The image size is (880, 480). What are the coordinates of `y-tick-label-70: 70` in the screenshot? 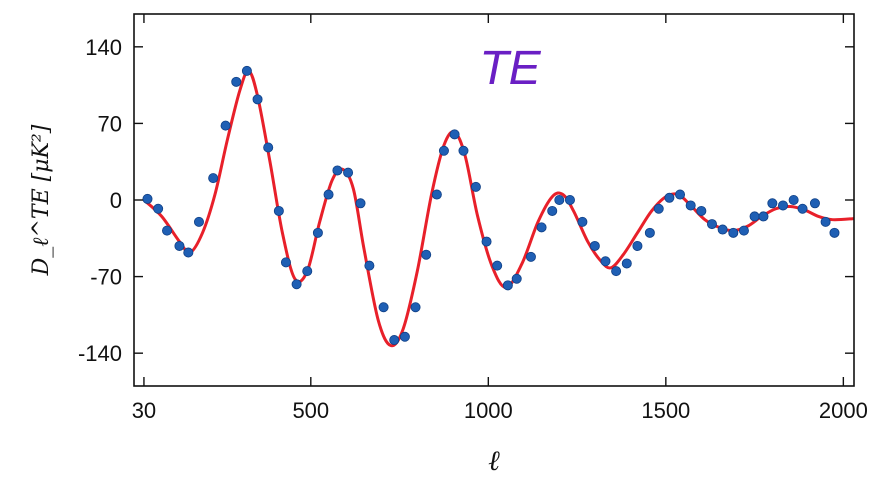 It's located at (110, 123).